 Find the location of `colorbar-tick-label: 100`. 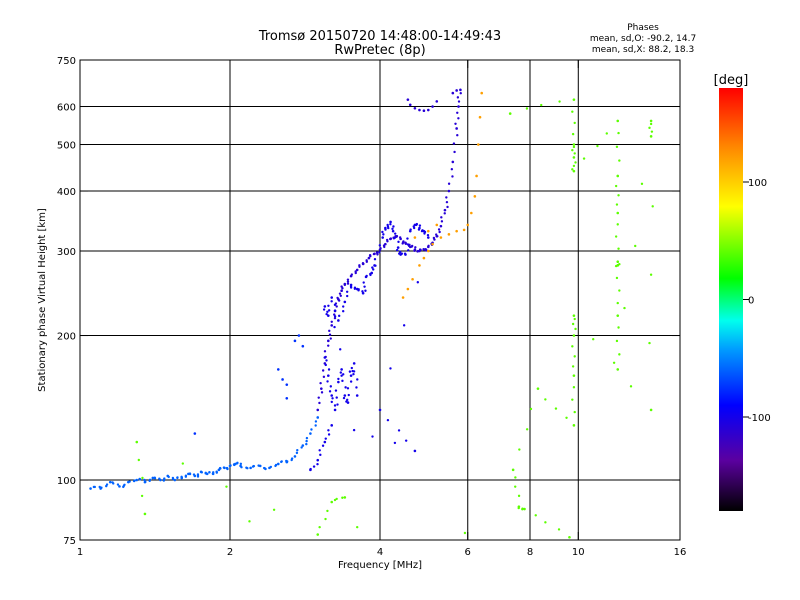

colorbar-tick-label: 100 is located at coordinates (757, 183).